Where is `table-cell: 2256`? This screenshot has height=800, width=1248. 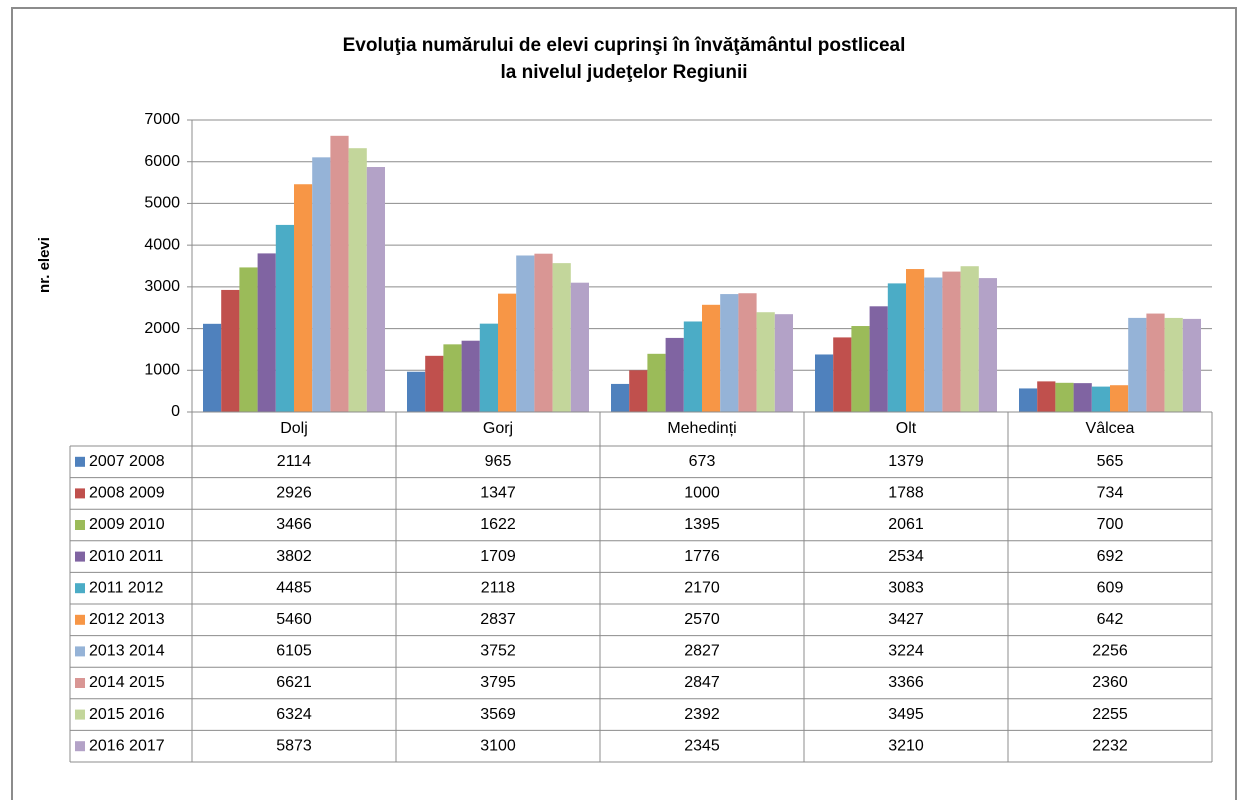 table-cell: 2256 is located at coordinates (1110, 651).